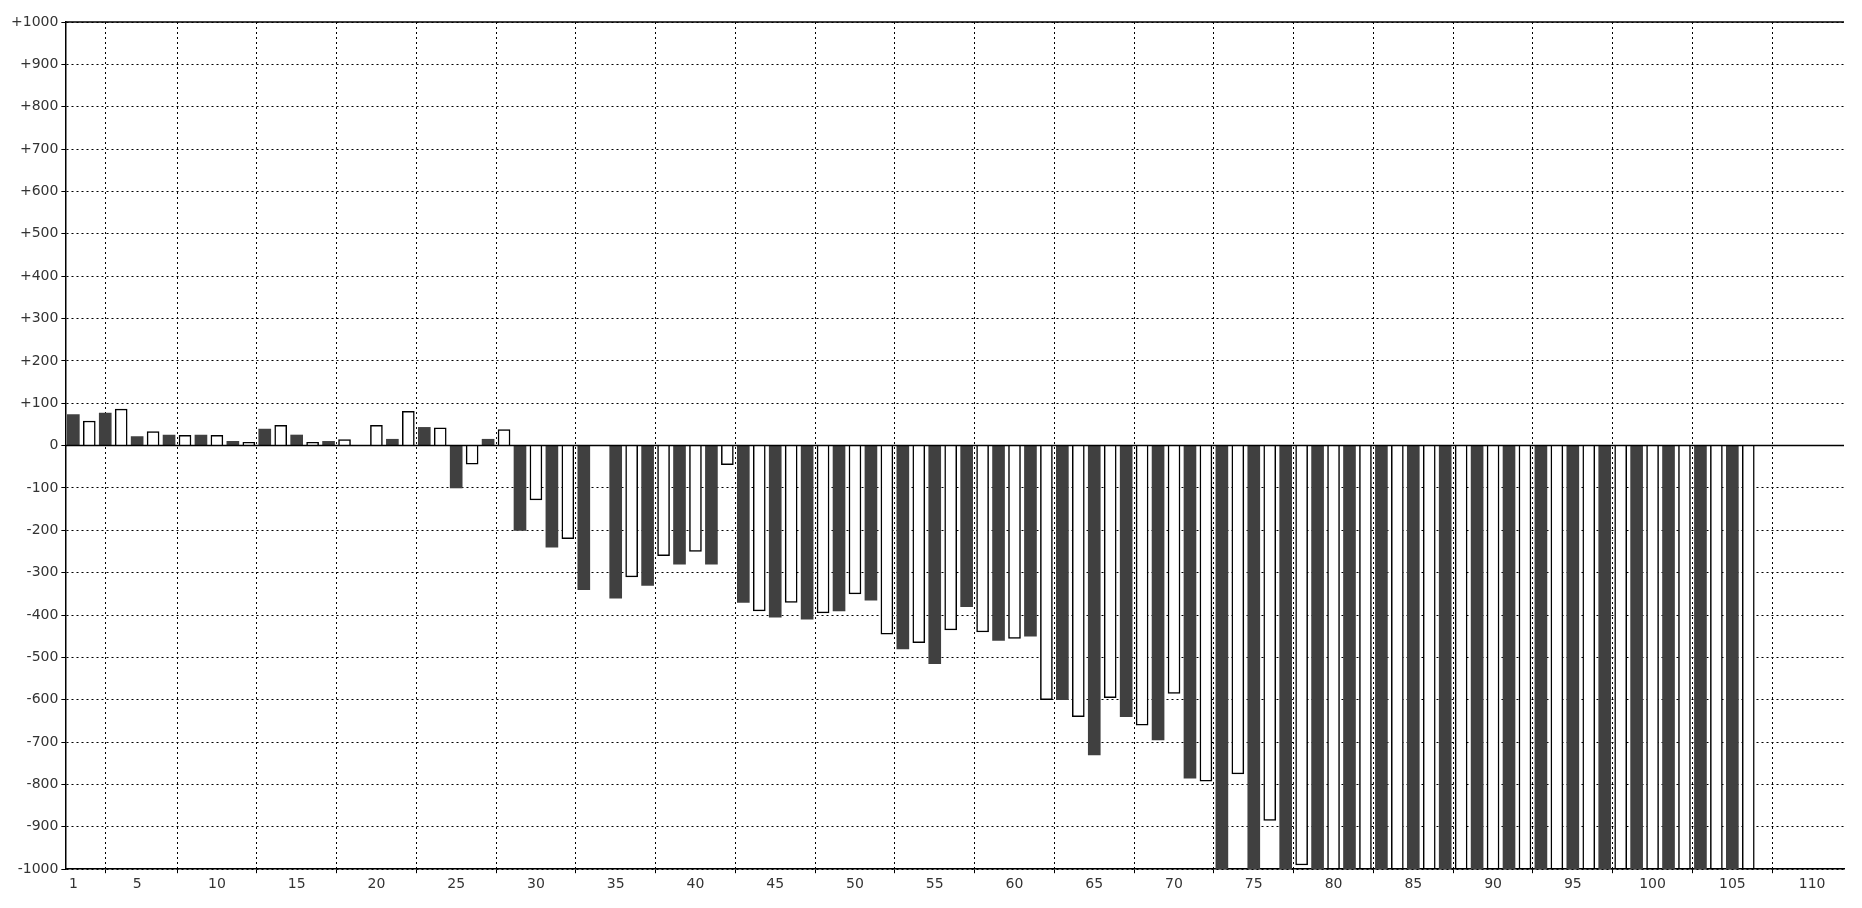  Describe the element at coordinates (39, 190) in the screenshot. I see `y-tick-label: +600` at that location.